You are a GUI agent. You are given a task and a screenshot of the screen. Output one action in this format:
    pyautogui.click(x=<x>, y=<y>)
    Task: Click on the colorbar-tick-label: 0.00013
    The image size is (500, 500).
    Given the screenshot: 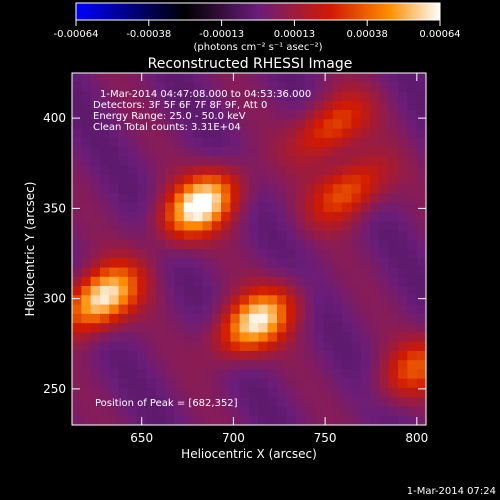 What is the action you would take?
    pyautogui.click(x=294, y=34)
    